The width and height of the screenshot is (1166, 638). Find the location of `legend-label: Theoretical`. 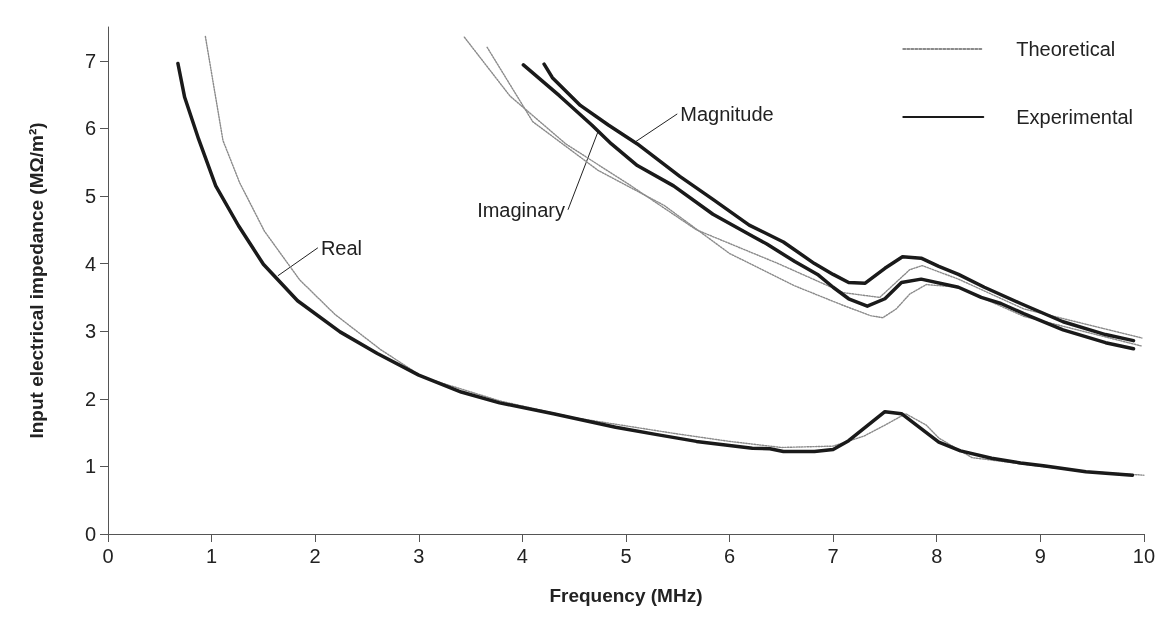

legend-label: Theoretical is located at coordinates (1066, 49).